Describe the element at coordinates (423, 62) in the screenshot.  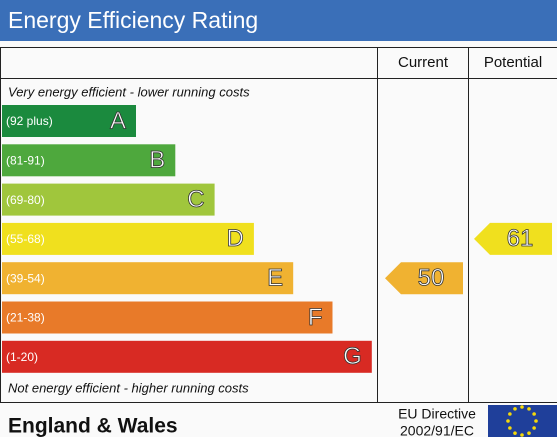
I see `column-header: Current` at that location.